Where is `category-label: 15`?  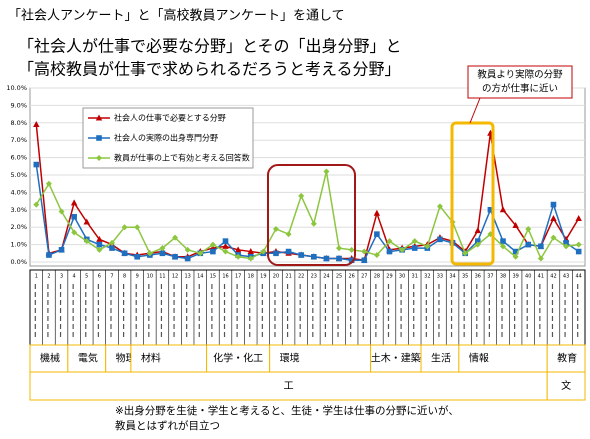
category-label: 15 is located at coordinates (213, 277).